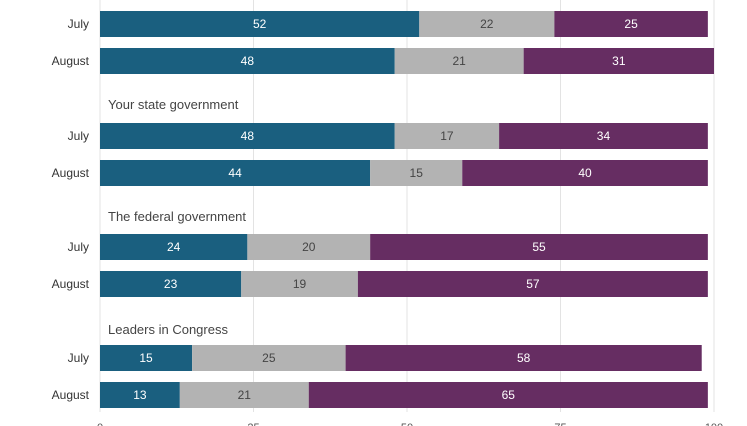 The width and height of the screenshot is (747, 426). Describe the element at coordinates (173, 104) in the screenshot. I see `group-title: Your state government` at that location.